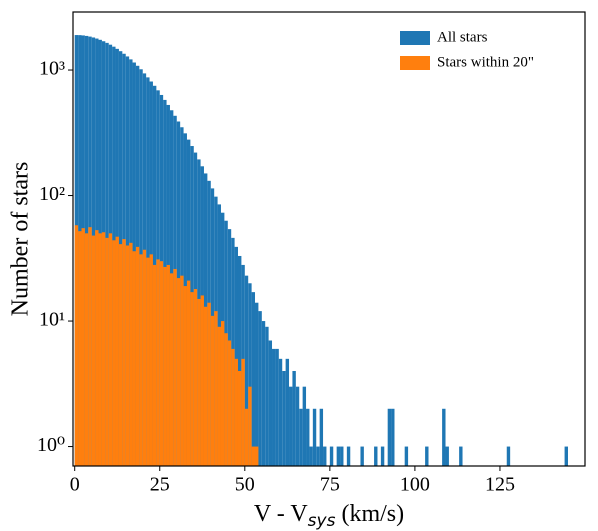  Describe the element at coordinates (52, 194) in the screenshot. I see `y-tick-label: 10²` at that location.